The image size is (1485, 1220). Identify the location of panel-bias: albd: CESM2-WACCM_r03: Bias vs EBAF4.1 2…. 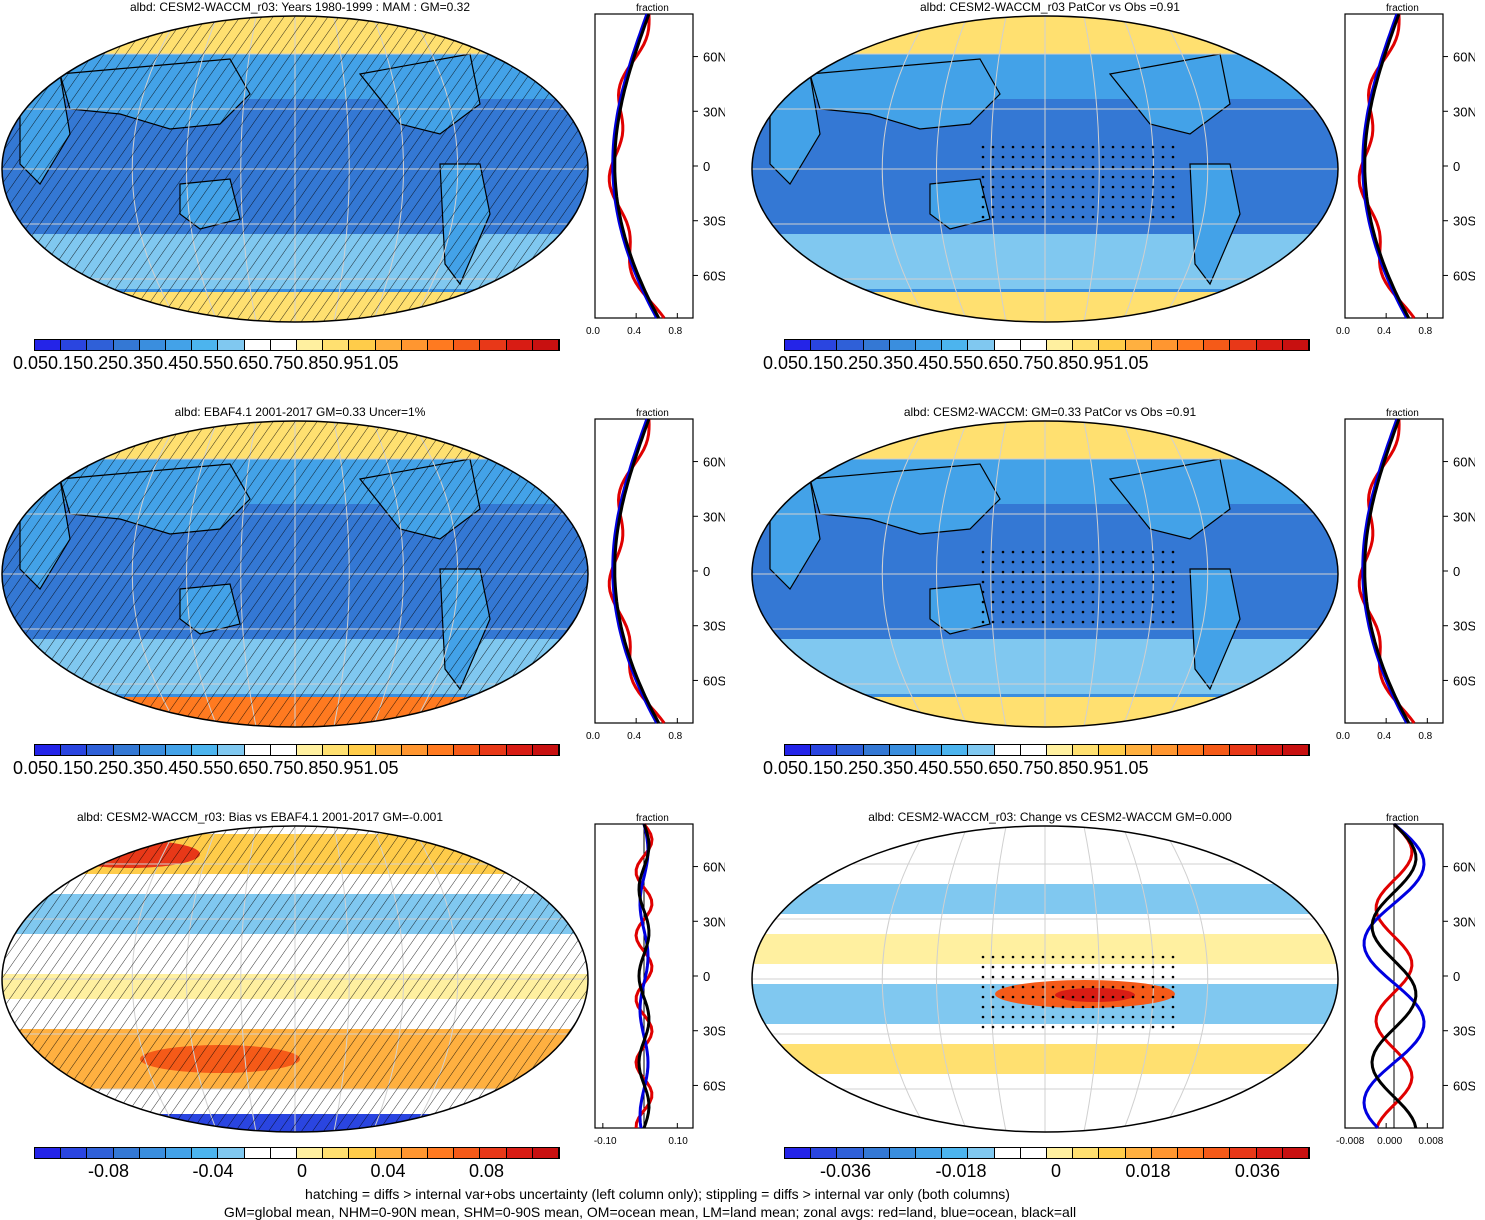
(362, 996).